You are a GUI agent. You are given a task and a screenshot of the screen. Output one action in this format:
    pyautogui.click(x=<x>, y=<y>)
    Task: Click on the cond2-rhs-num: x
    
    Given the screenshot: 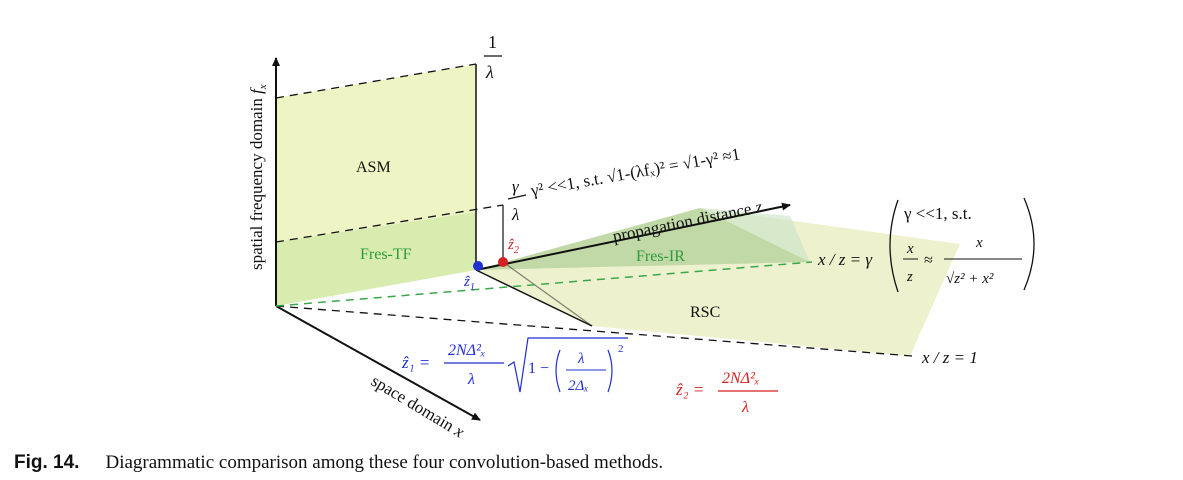 What is the action you would take?
    pyautogui.click(x=979, y=243)
    